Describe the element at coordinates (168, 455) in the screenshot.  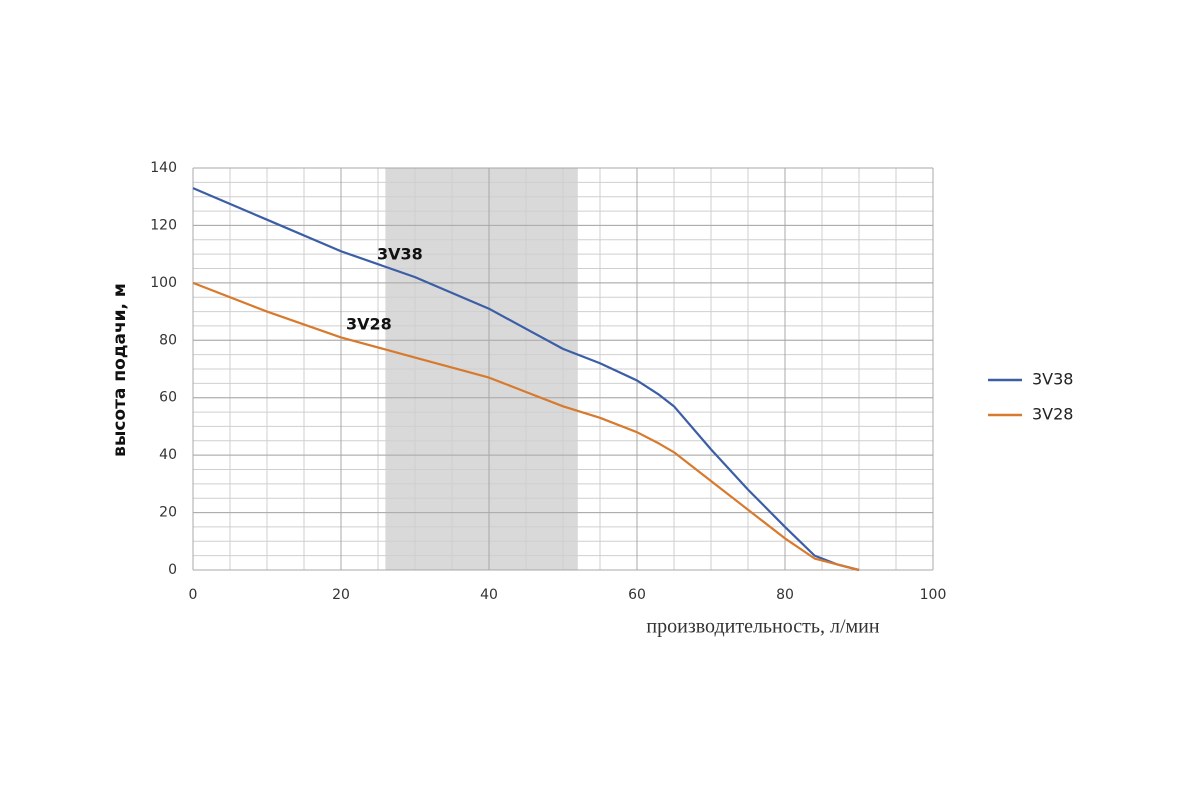
I see `y-tick-label: 40` at that location.